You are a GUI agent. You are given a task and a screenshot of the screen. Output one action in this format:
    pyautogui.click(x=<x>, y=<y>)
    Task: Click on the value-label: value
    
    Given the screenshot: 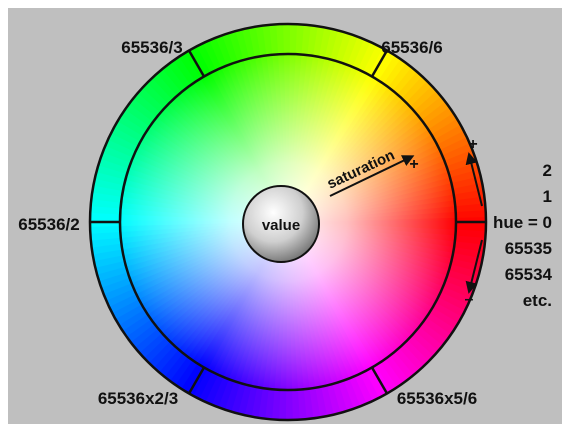 What is the action you would take?
    pyautogui.click(x=281, y=225)
    